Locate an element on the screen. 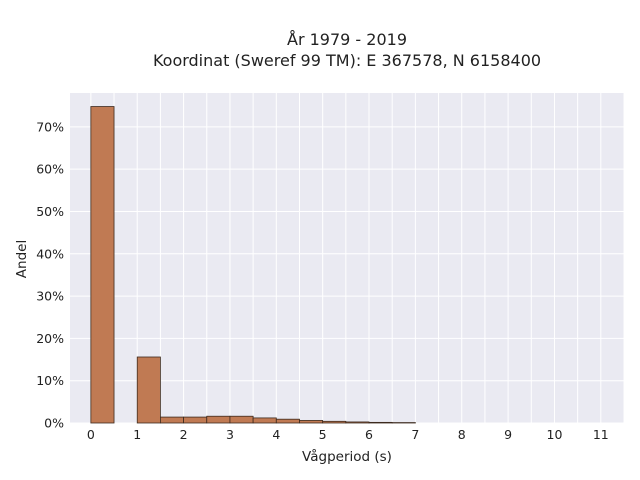  x-tick-label: 5 is located at coordinates (323, 434).